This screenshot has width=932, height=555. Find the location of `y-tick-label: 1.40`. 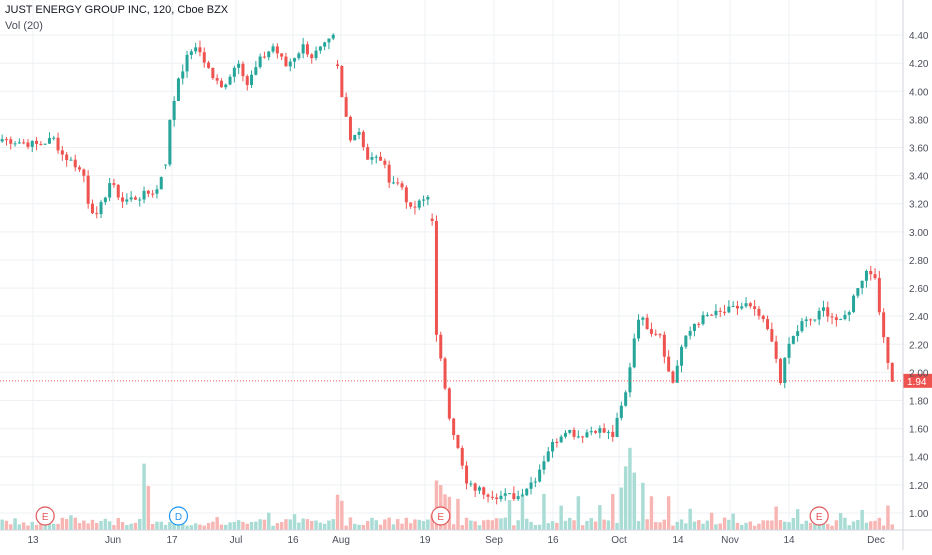

y-tick-label: 1.40 is located at coordinates (919, 458).